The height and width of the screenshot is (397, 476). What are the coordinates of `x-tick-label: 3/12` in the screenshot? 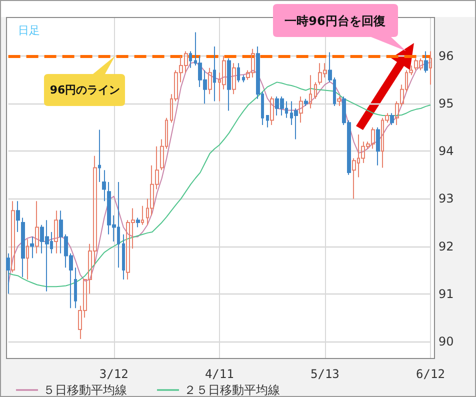 It's located at (113, 374).